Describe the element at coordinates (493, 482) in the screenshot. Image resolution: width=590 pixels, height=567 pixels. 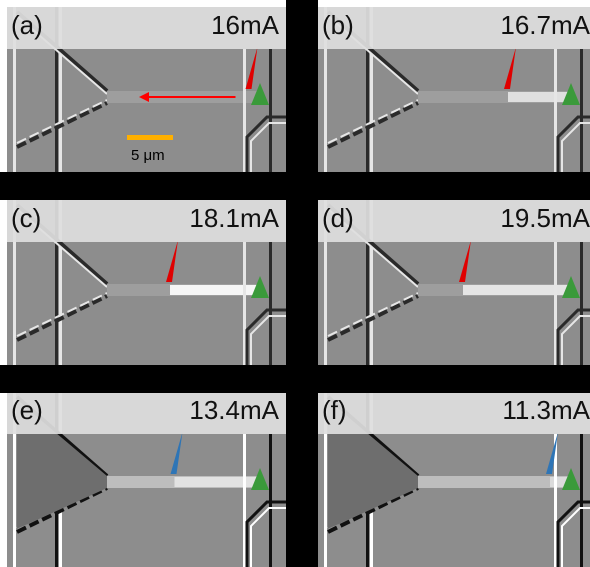
I see `nanowire` at that location.